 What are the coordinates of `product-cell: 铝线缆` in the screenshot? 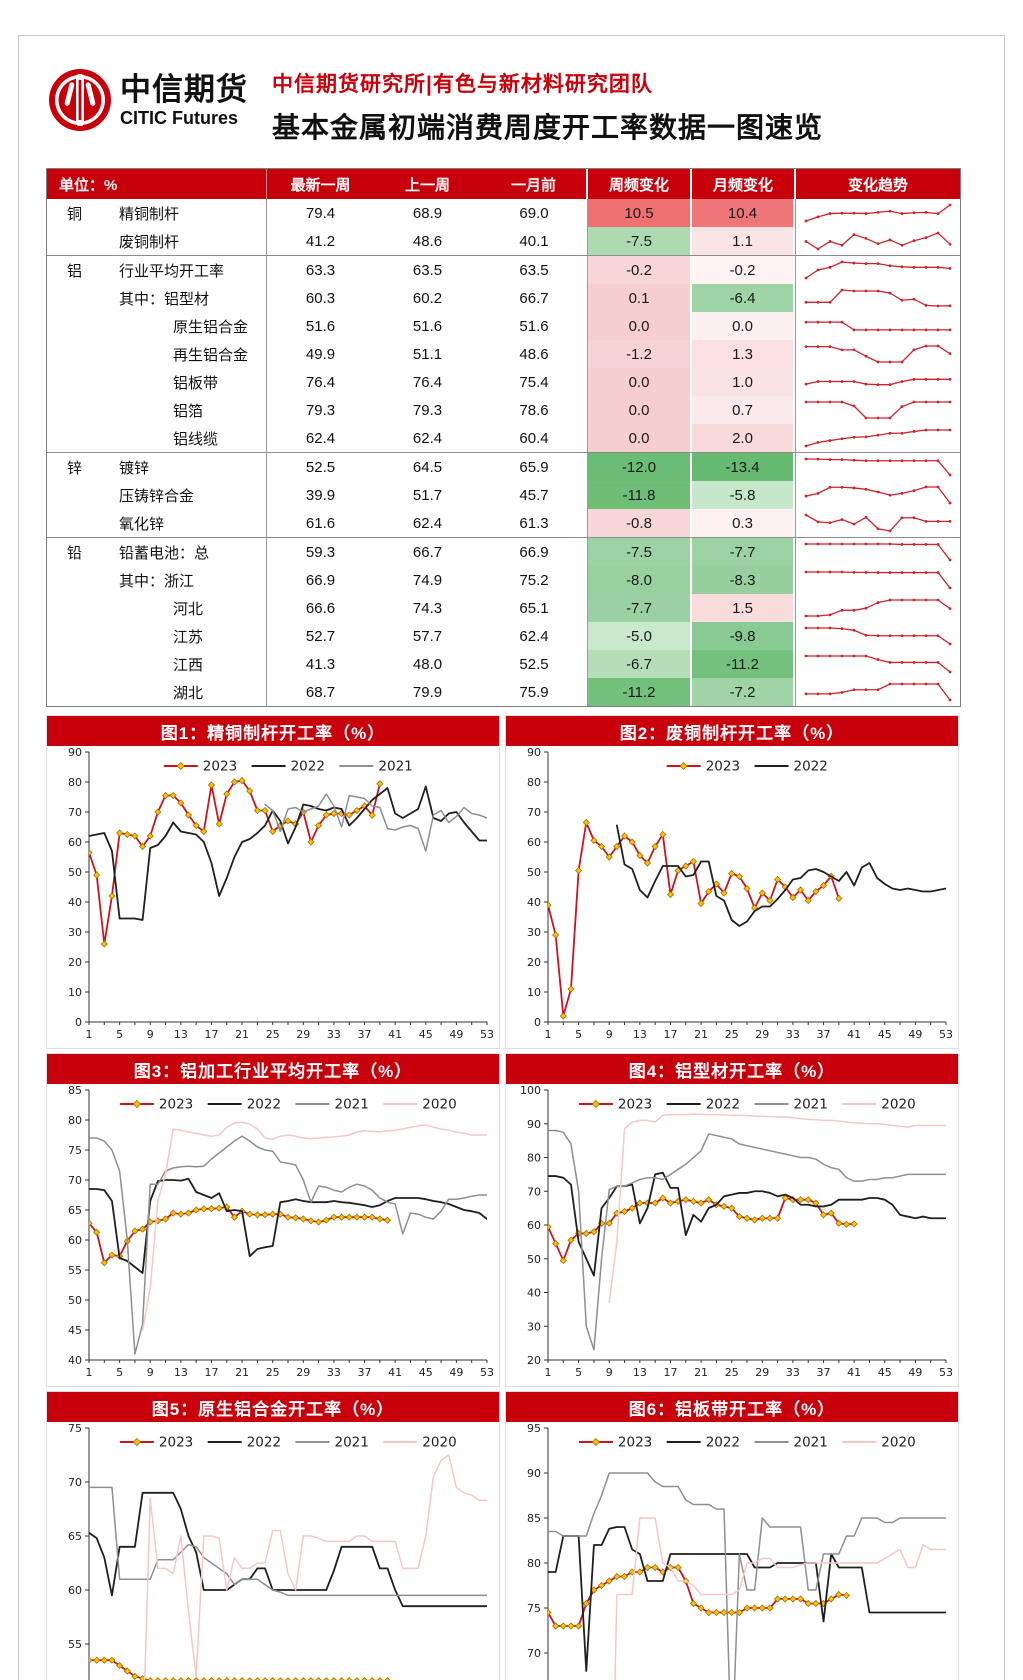 It's located at (157, 438).